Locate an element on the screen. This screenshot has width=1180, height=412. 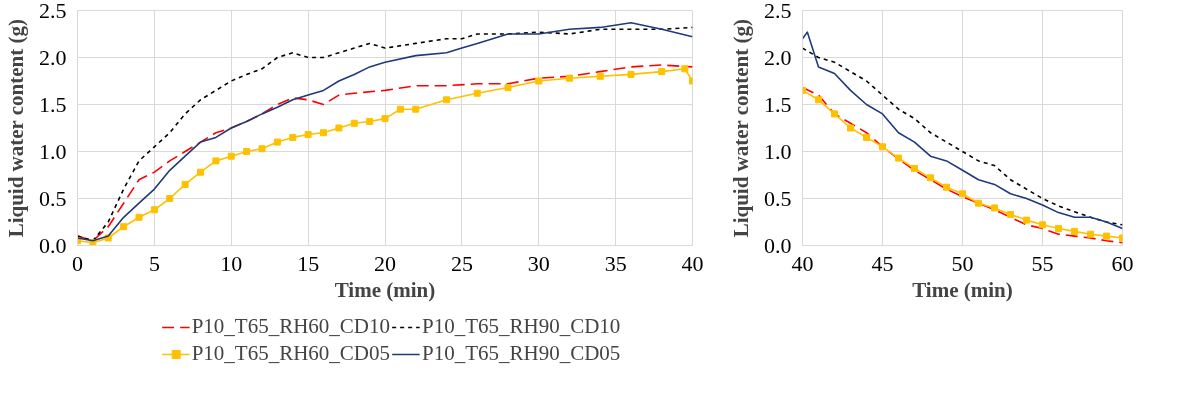
x-tick-label: 25 is located at coordinates (461, 263).